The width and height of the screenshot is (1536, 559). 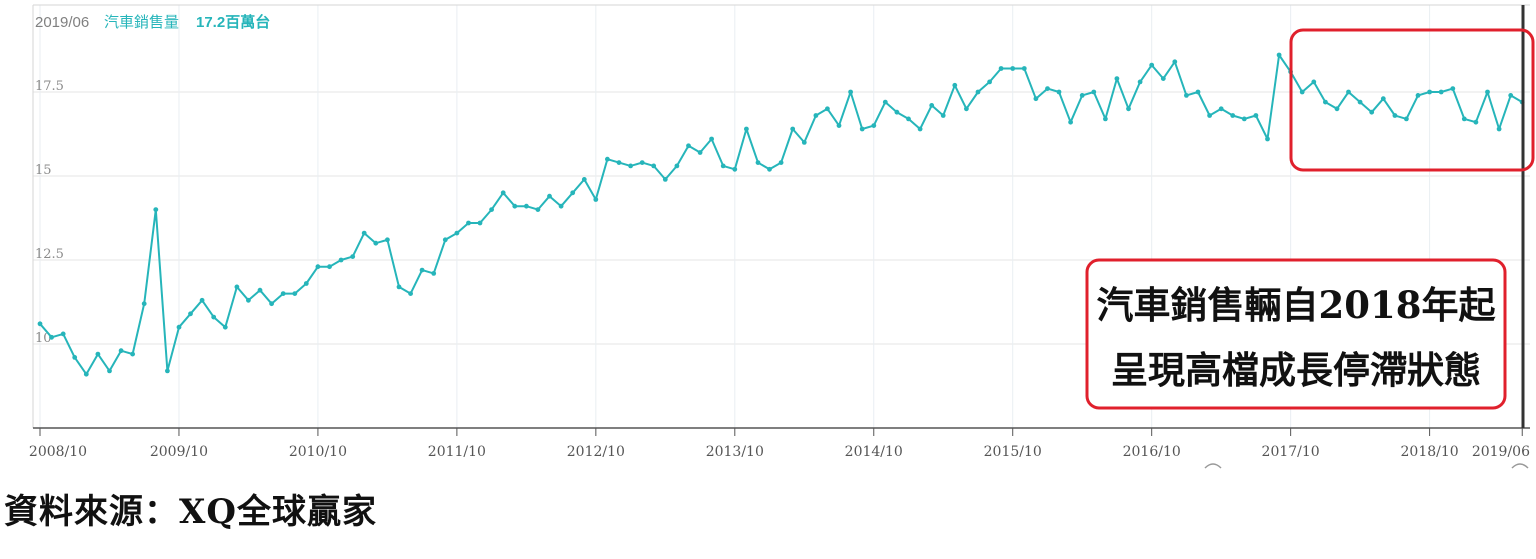 What do you see at coordinates (1296, 370) in the screenshot?
I see `annotation-line-2: 呈現高檔成長停滯狀態` at bounding box center [1296, 370].